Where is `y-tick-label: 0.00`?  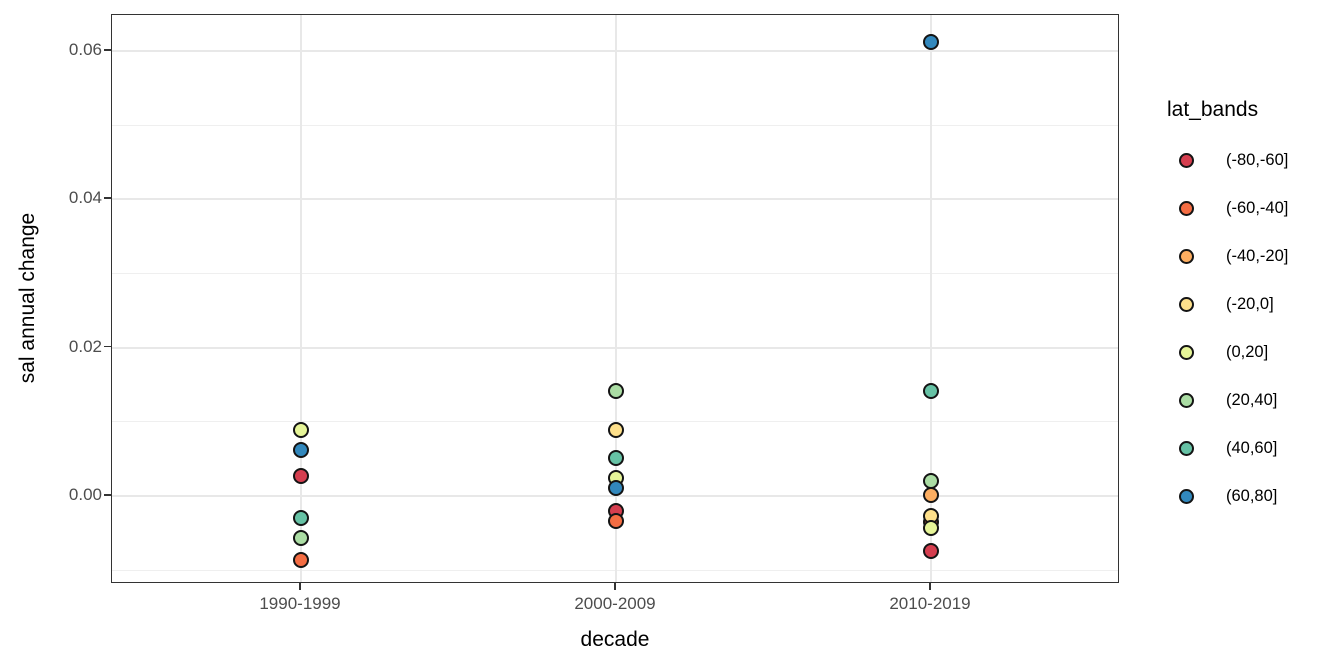
y-tick-label: 0.00 is located at coordinates (85, 494).